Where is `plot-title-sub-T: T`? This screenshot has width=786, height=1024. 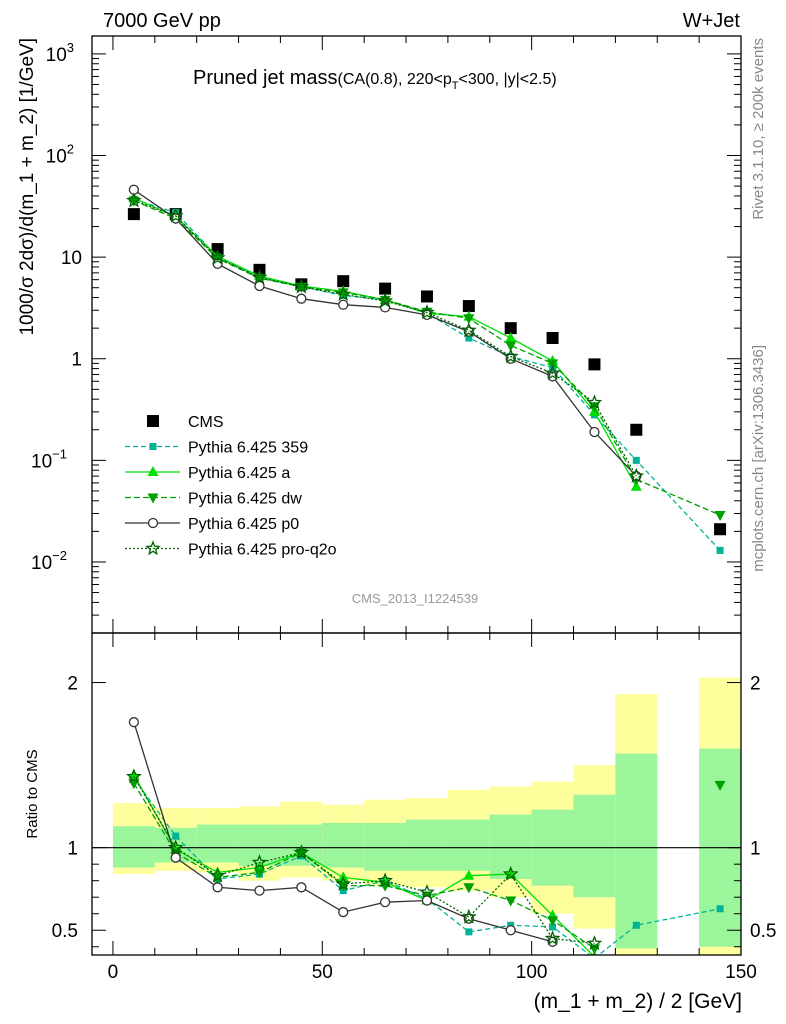 plot-title-sub-T: T is located at coordinates (455, 86).